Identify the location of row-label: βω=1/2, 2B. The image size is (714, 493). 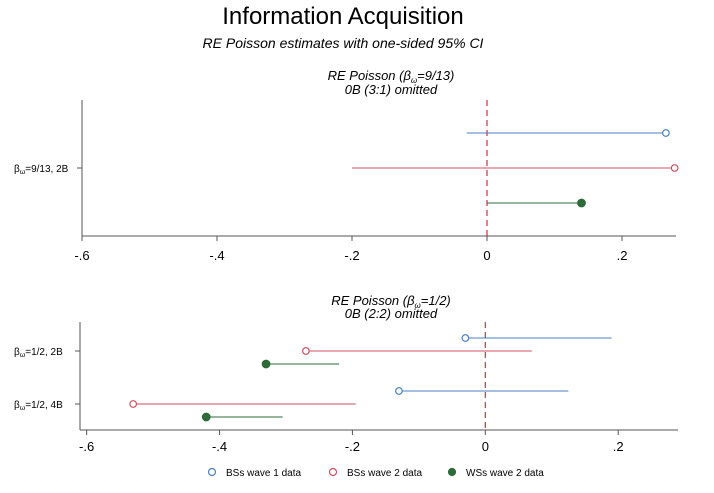
(38, 353).